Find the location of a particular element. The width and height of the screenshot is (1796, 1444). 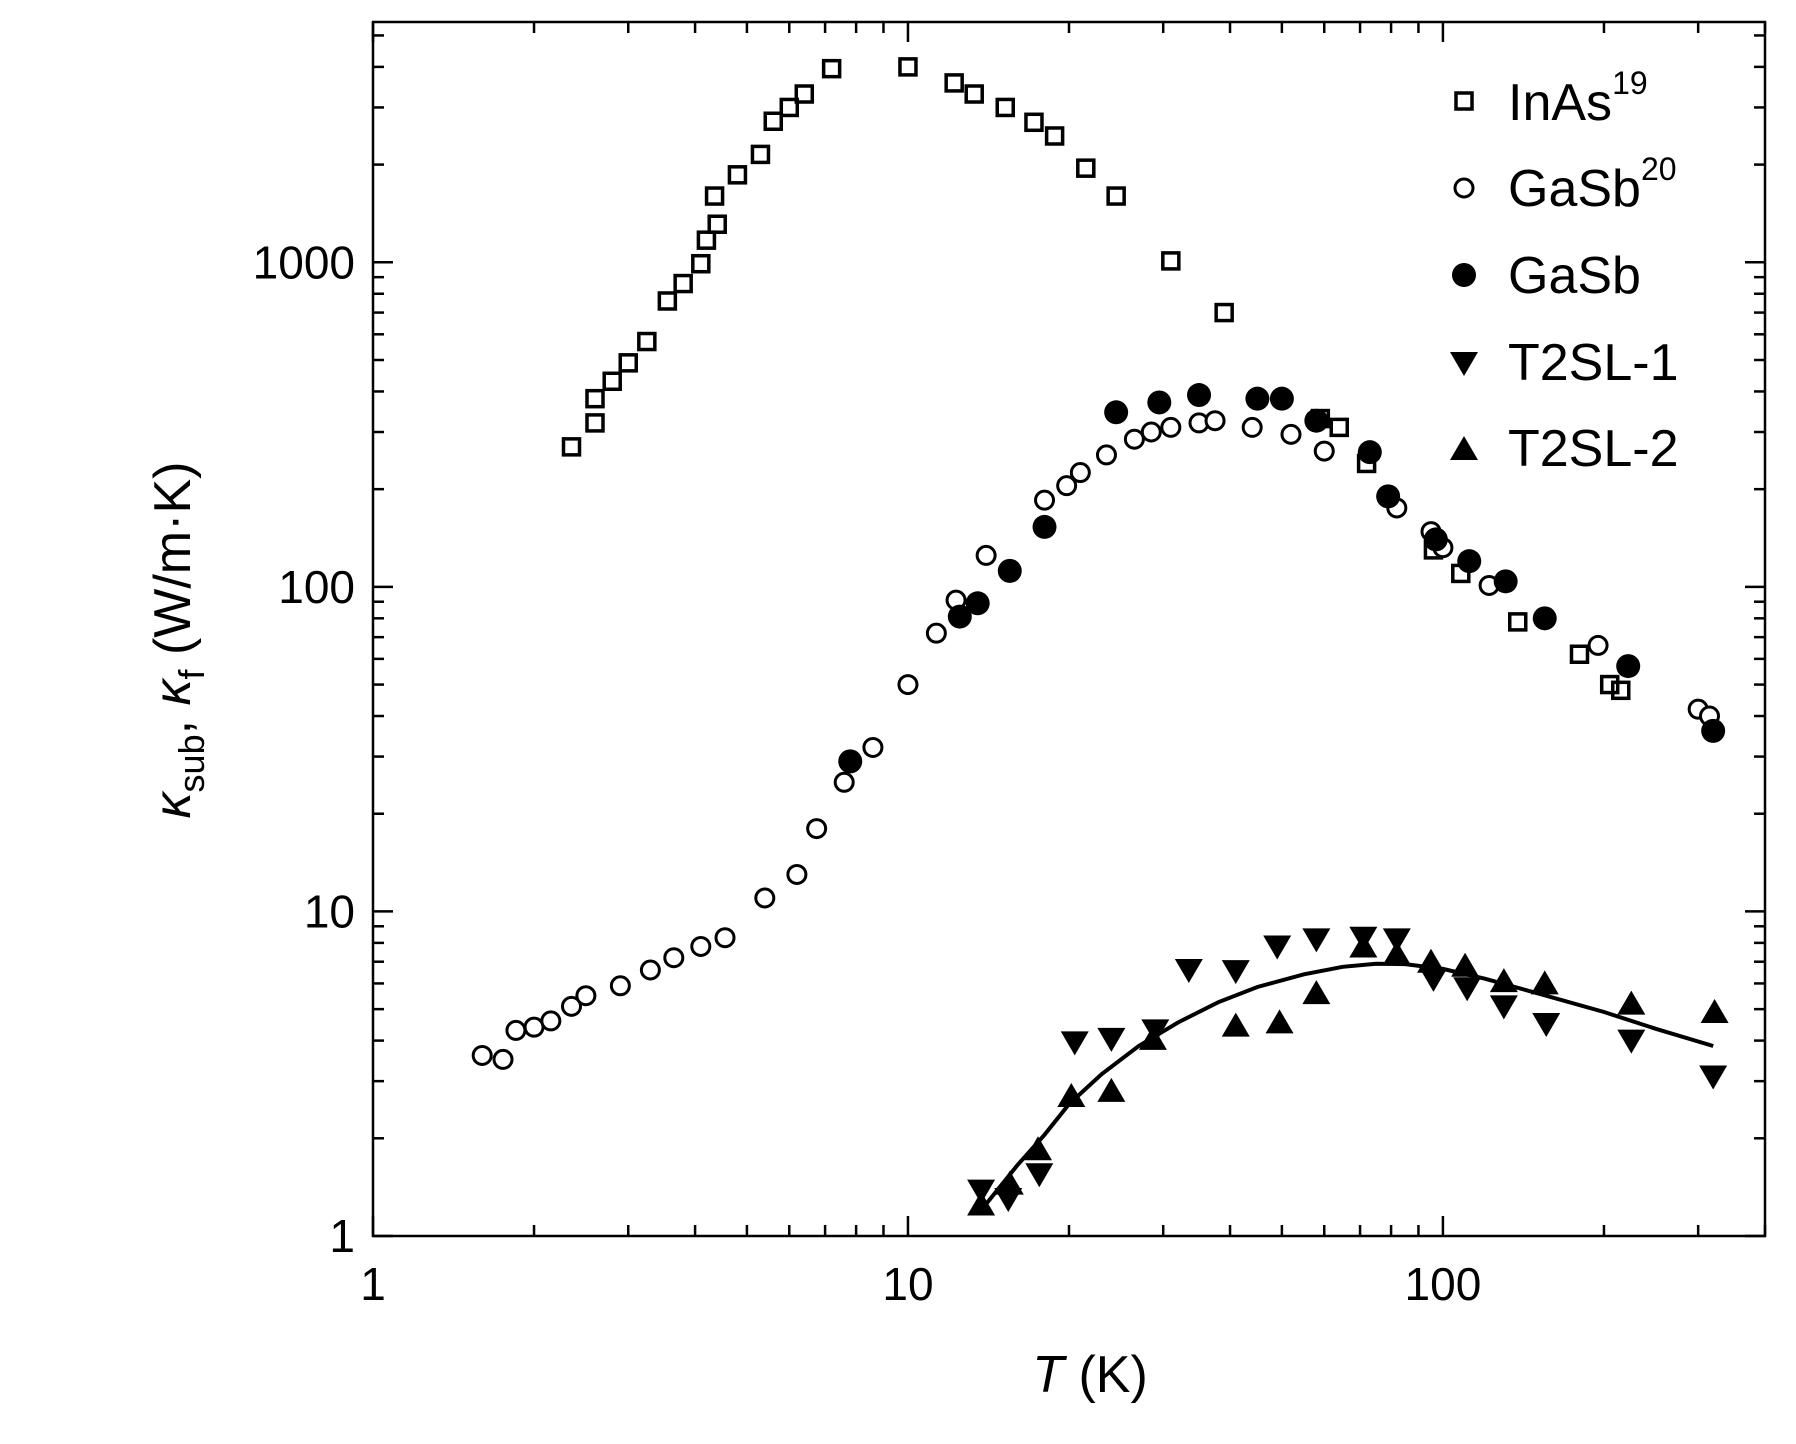

x-axis-symbol: T is located at coordinates (1049, 1375).